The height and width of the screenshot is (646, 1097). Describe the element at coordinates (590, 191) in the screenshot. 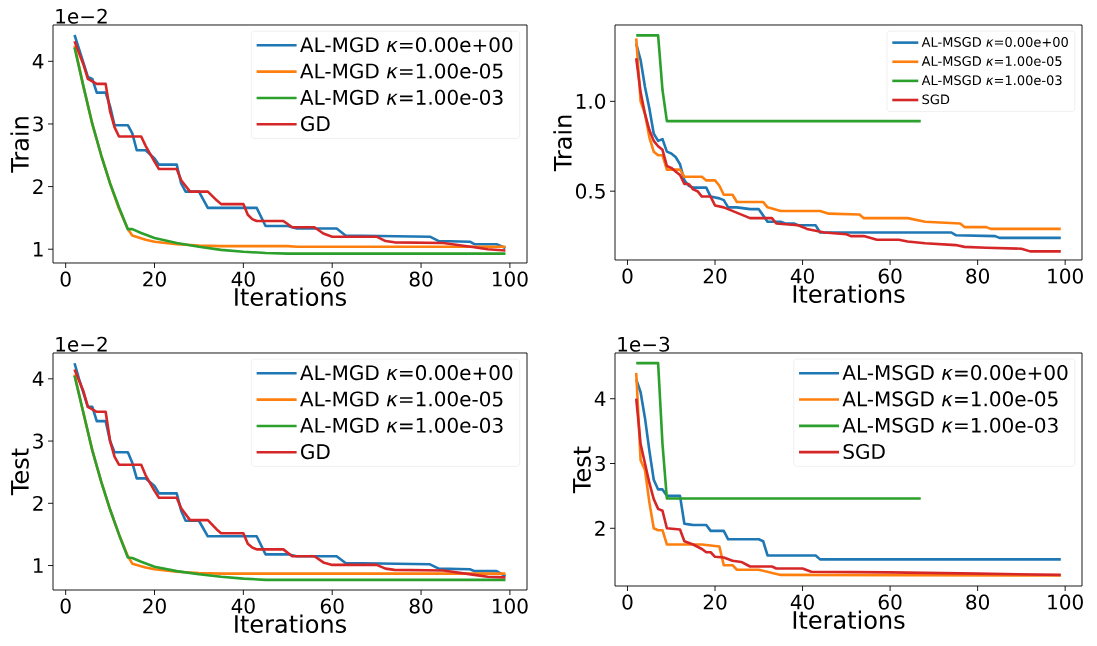

I see `y-tick-label: 0.5` at that location.